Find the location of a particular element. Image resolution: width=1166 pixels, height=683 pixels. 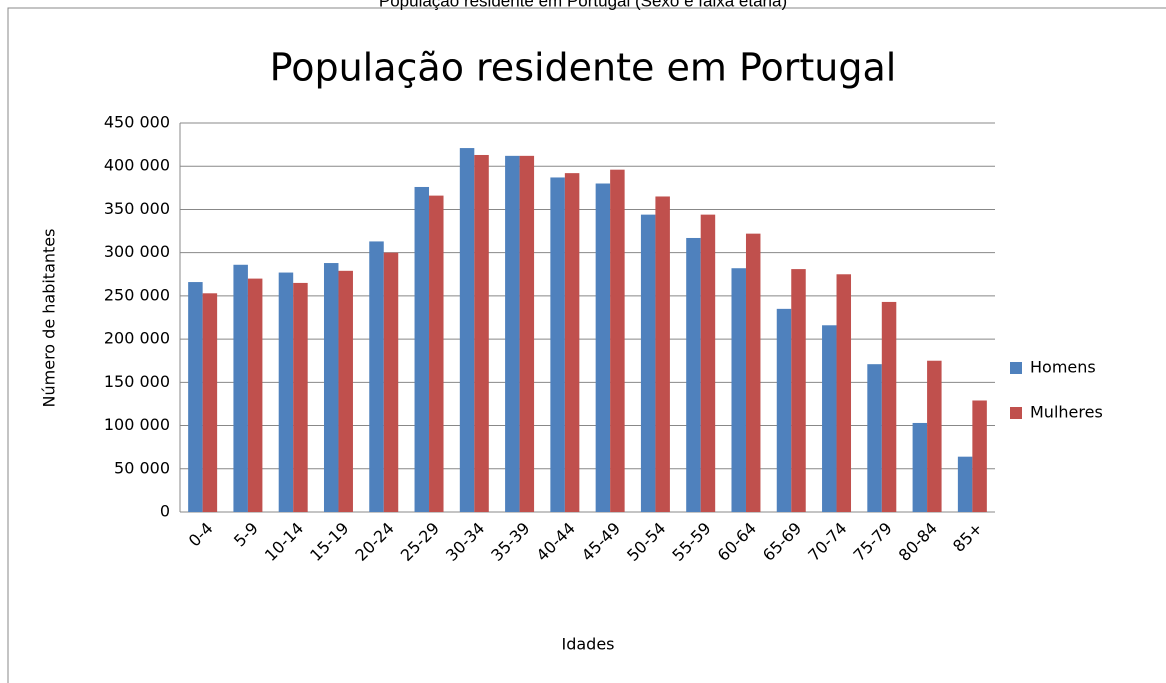

x-axis-label: Idades is located at coordinates (587, 644).